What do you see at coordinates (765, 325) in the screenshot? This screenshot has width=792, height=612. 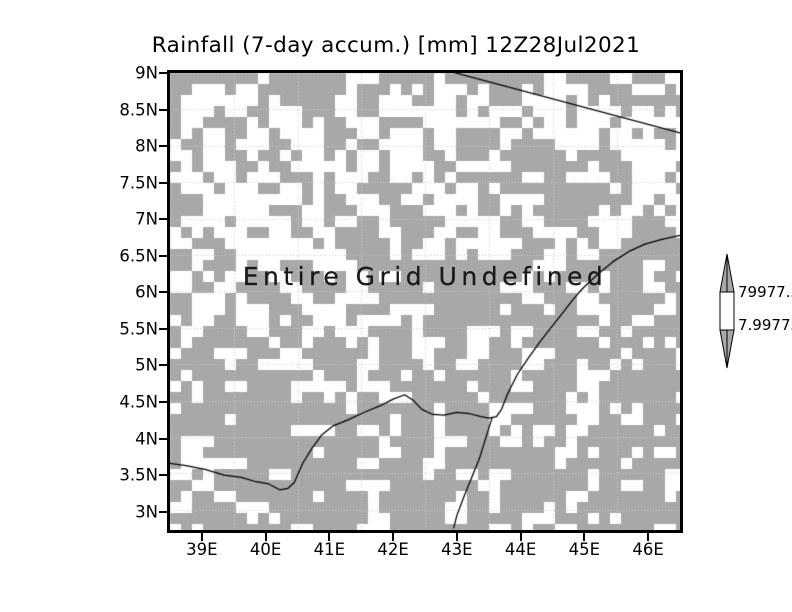 I see `colorbar-lower-label: 7.99773` at bounding box center [765, 325].